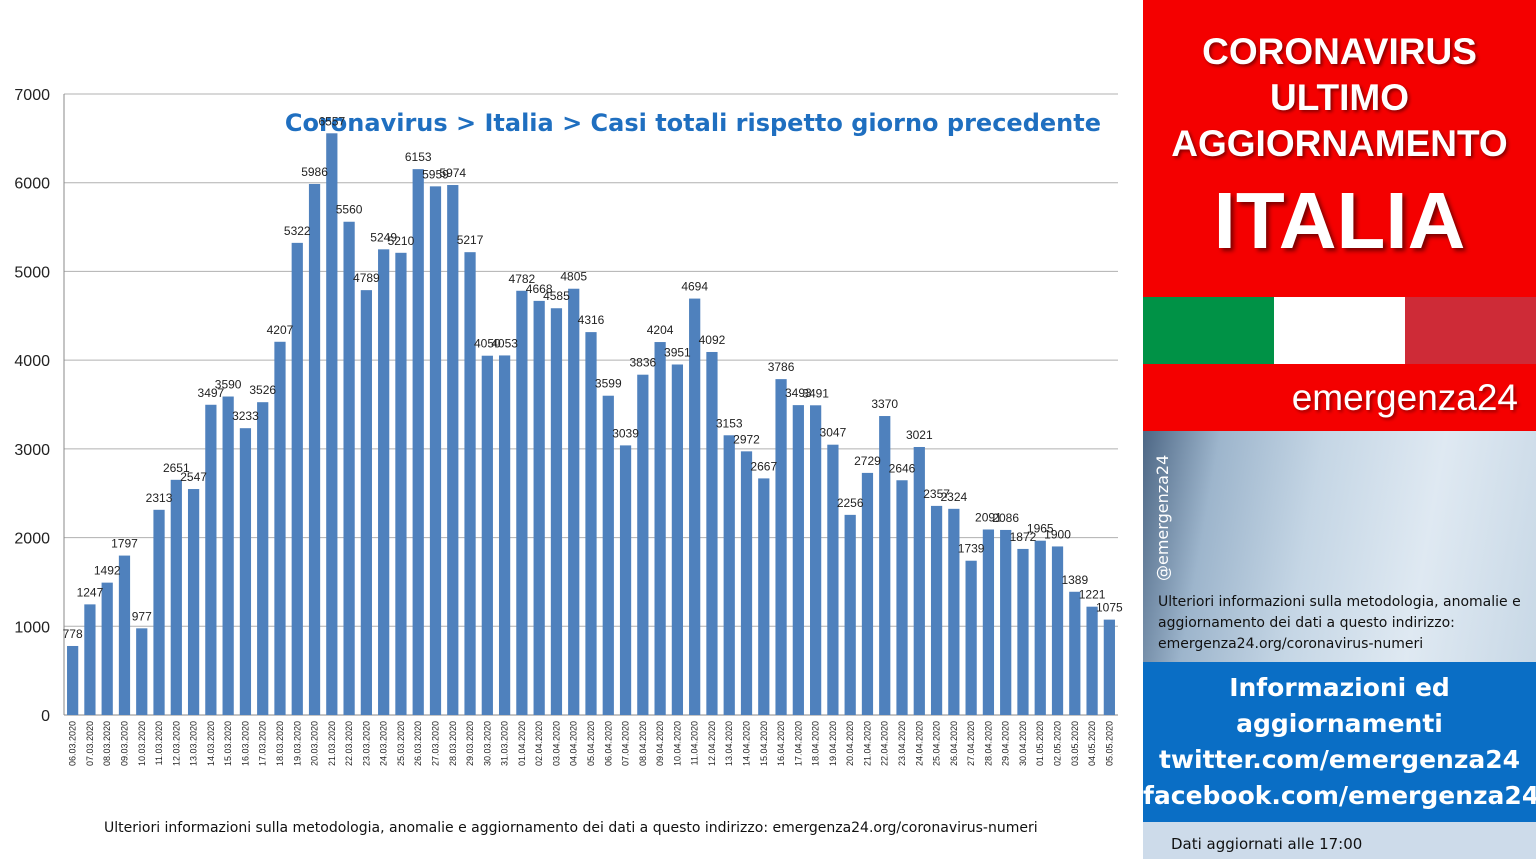  What do you see at coordinates (884, 404) in the screenshot?
I see `bar-value-label: 3370` at bounding box center [884, 404].